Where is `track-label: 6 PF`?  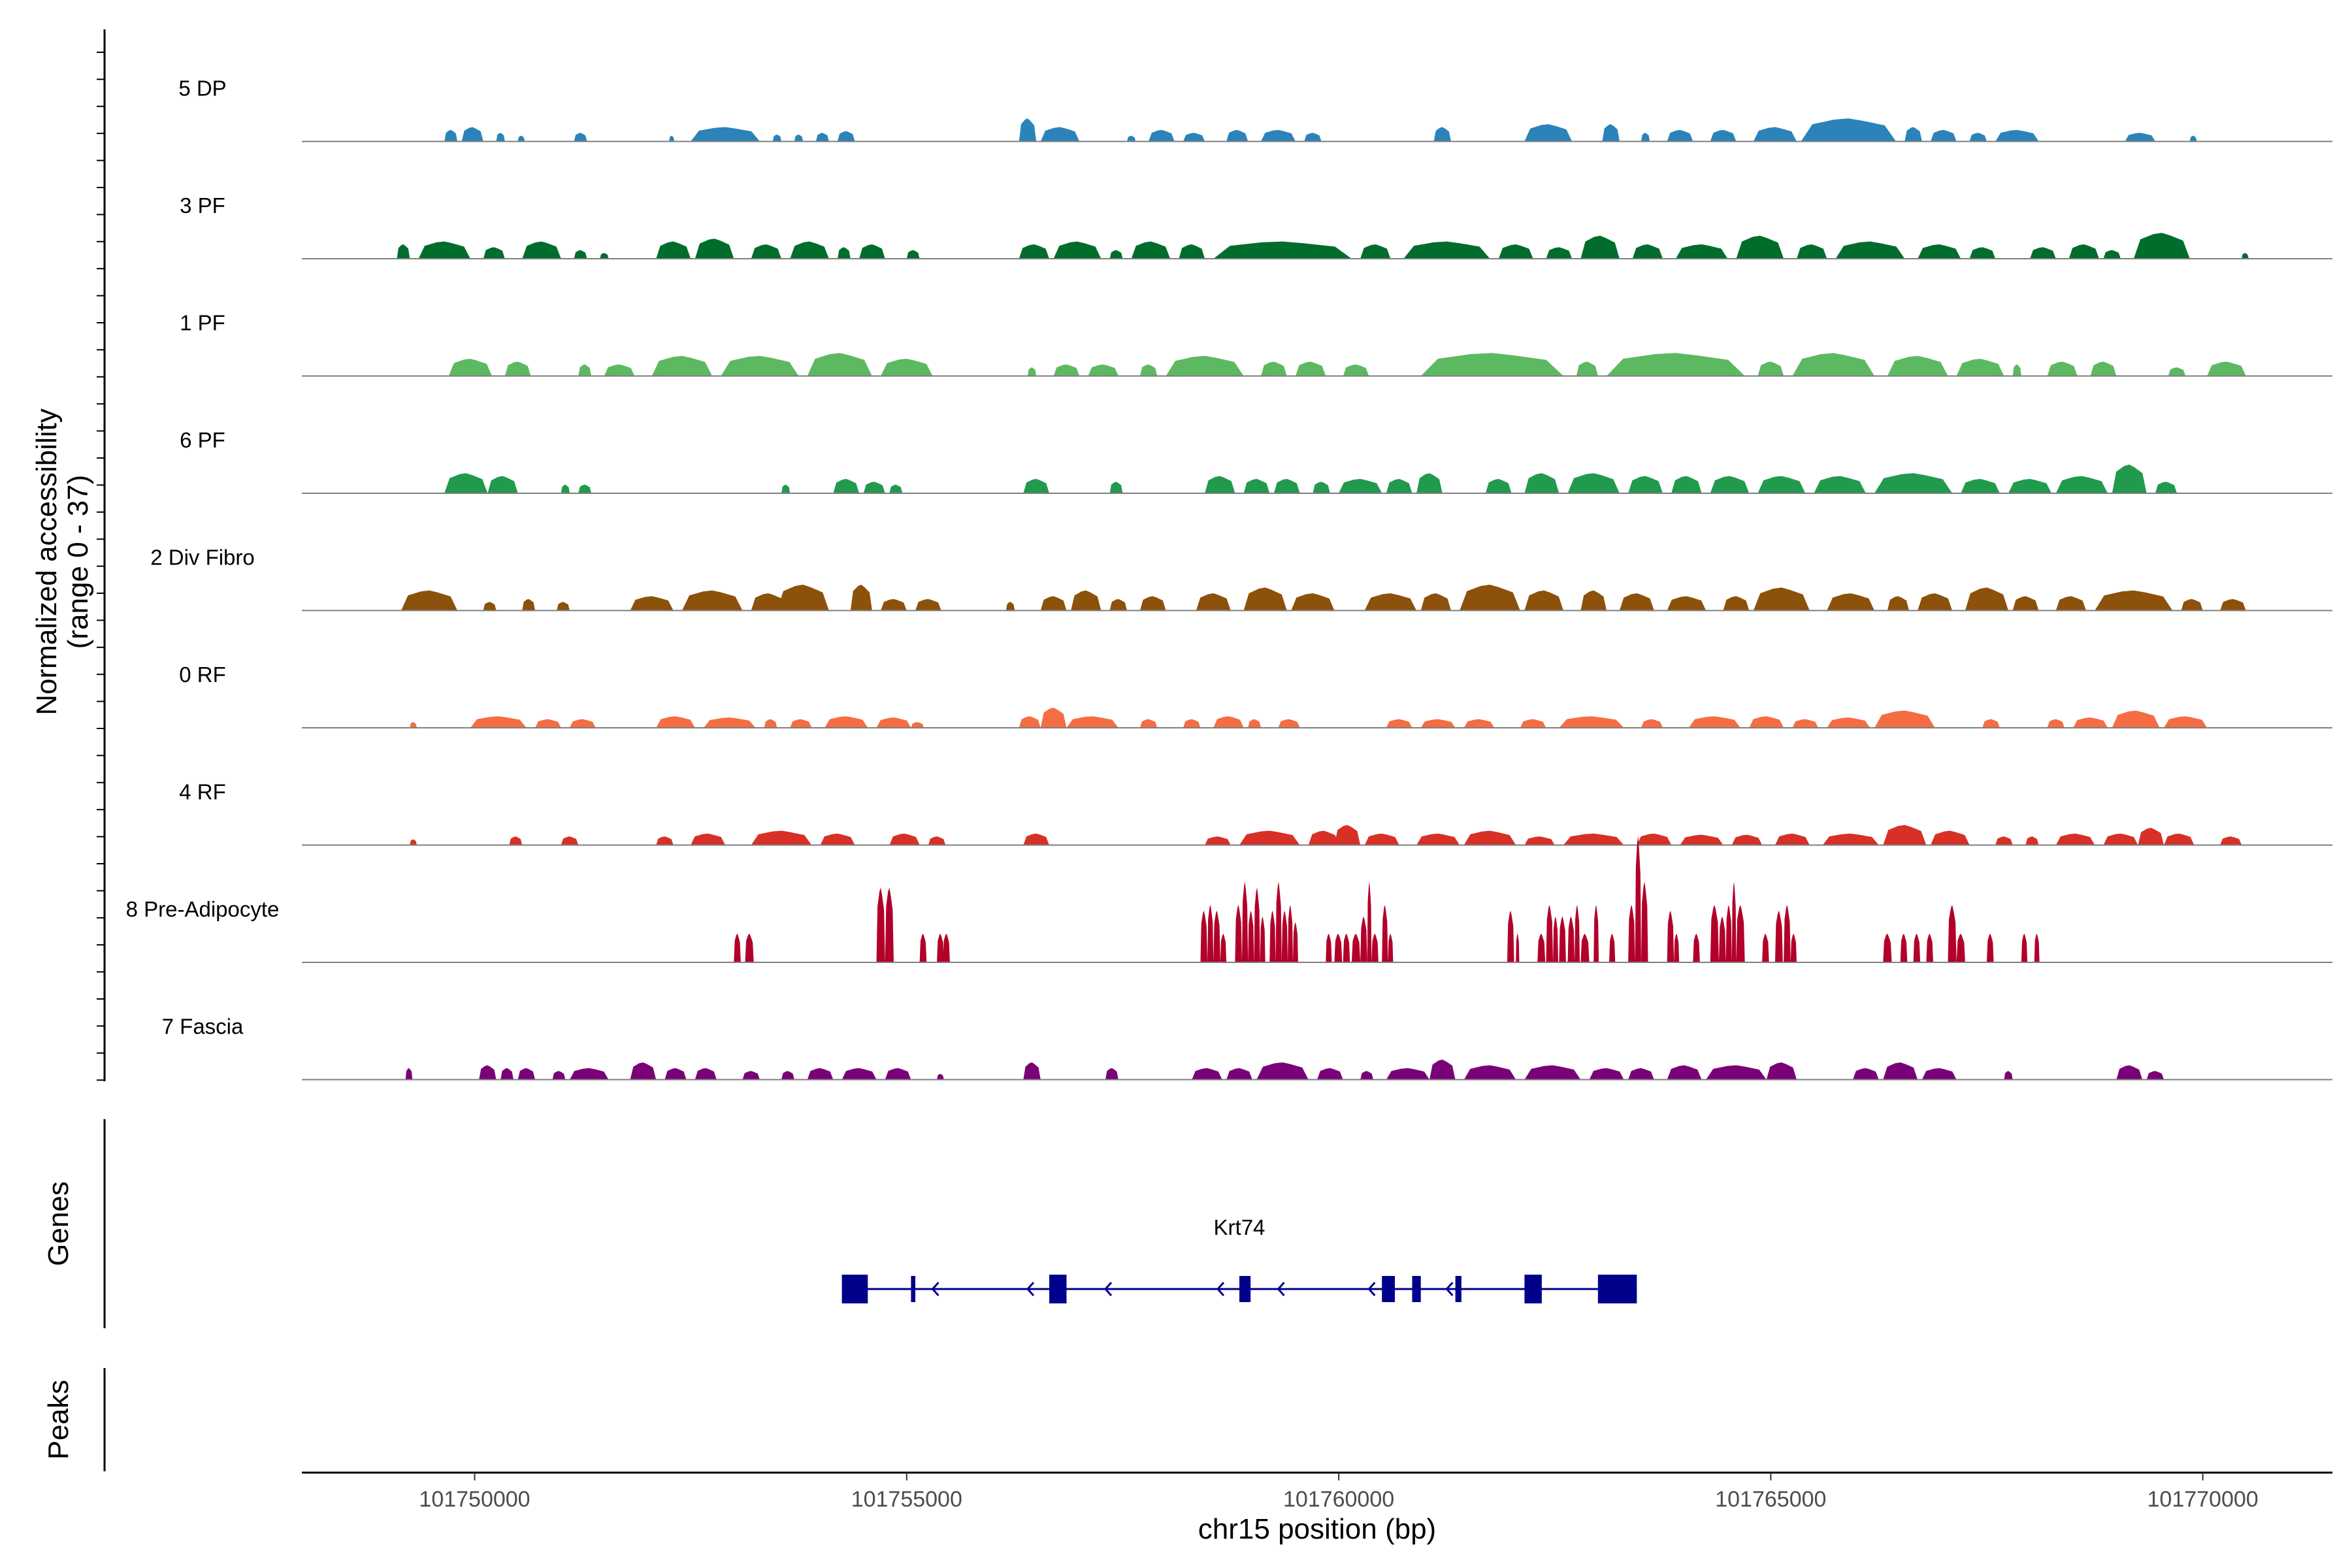
track-label: 6 PF is located at coordinates (202, 440).